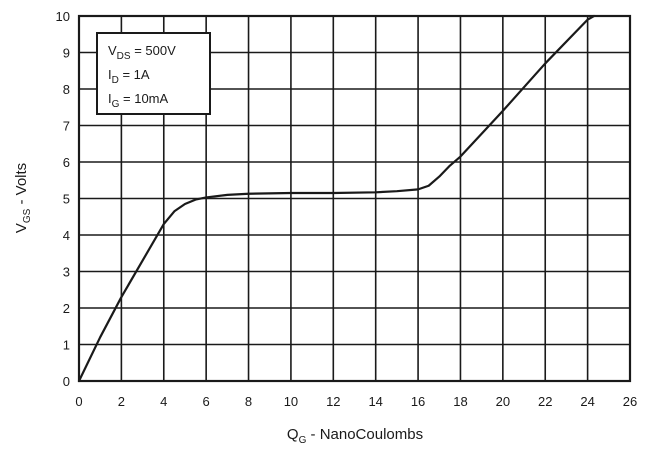  I want to click on y-axis-ticks: 0 1 2 3 4 5 6 7 8 9 10, so click(63, 199).